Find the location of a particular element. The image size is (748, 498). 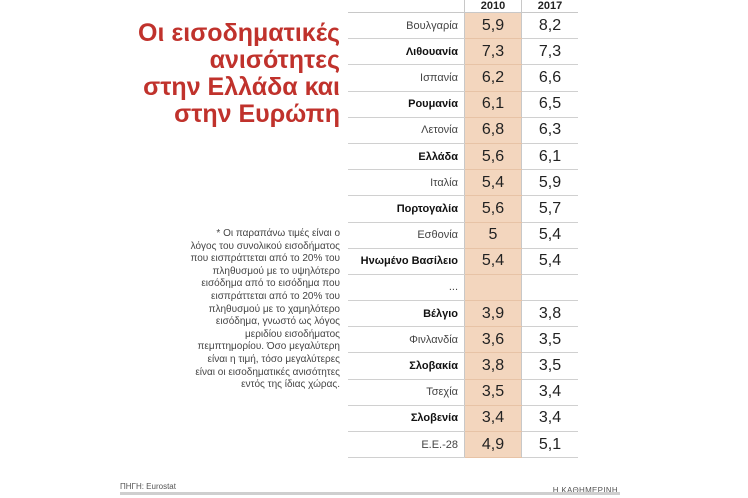

value-2017 is located at coordinates (549, 288).